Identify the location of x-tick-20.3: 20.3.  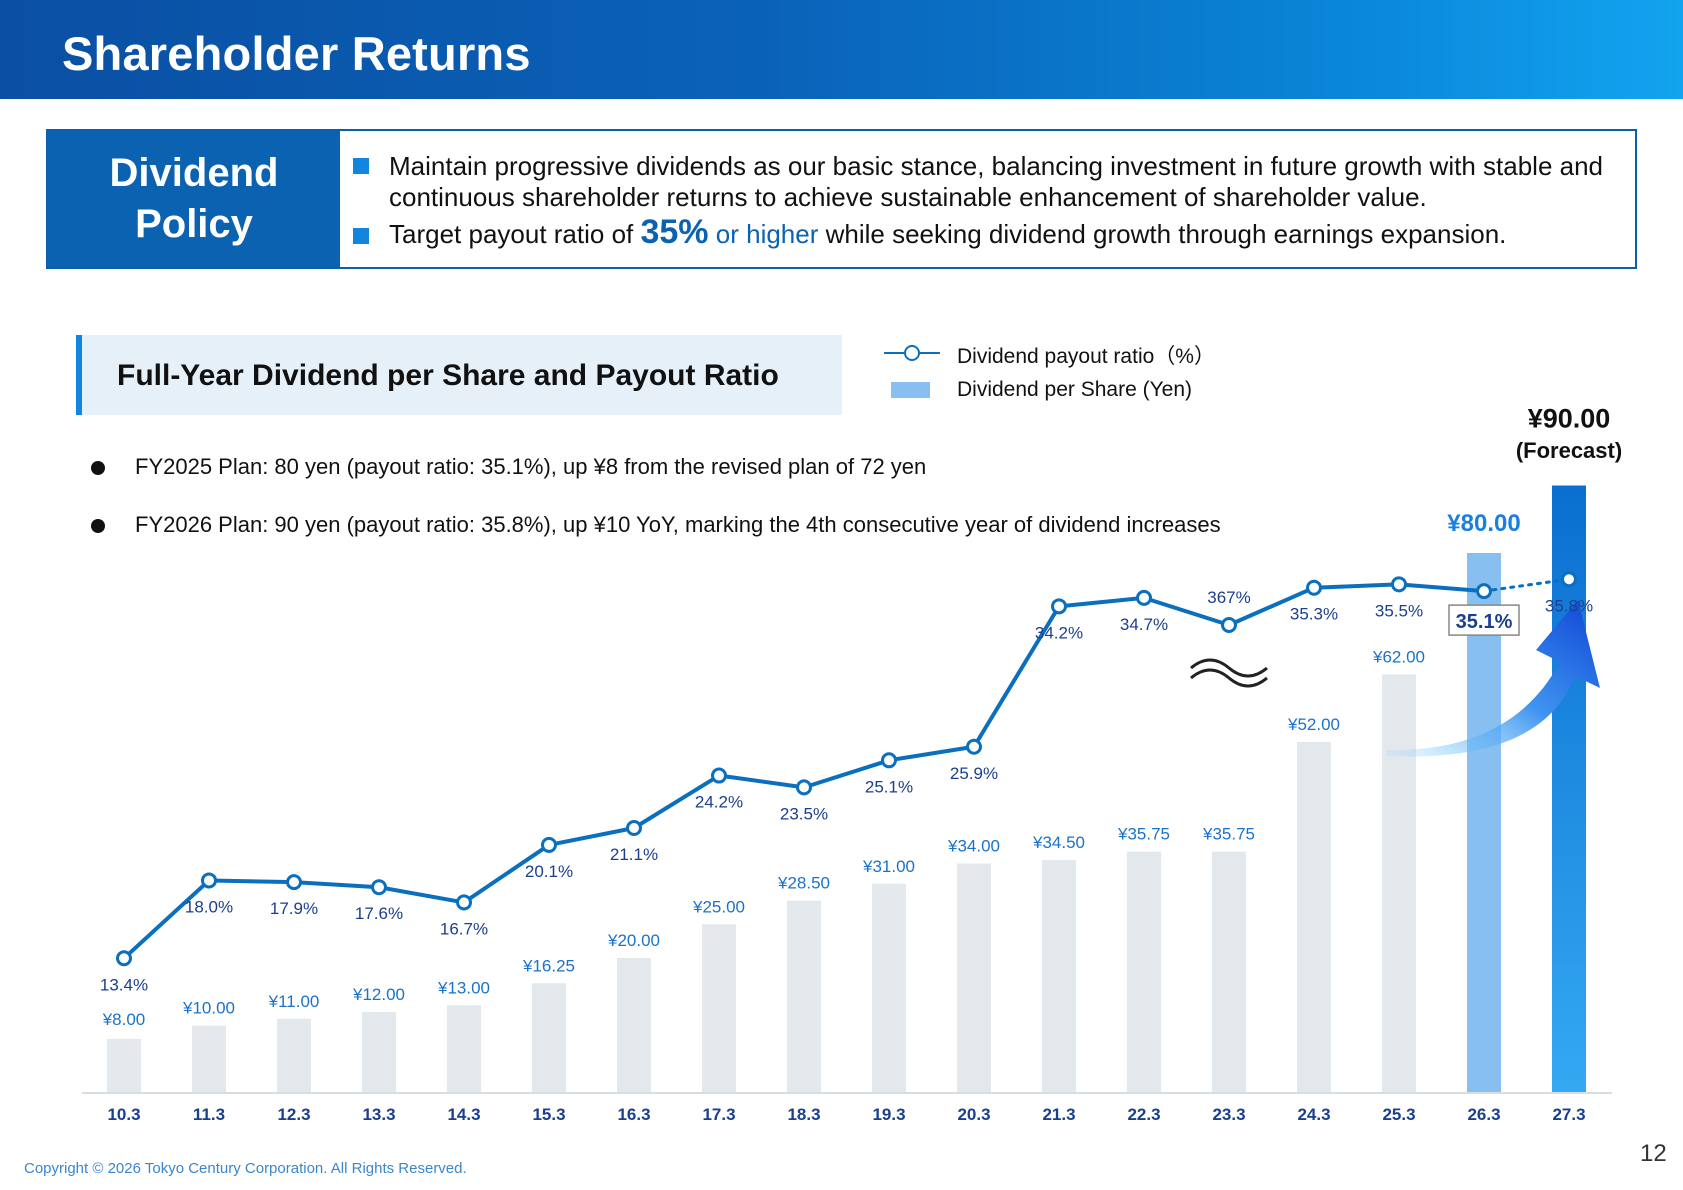
(973, 1114).